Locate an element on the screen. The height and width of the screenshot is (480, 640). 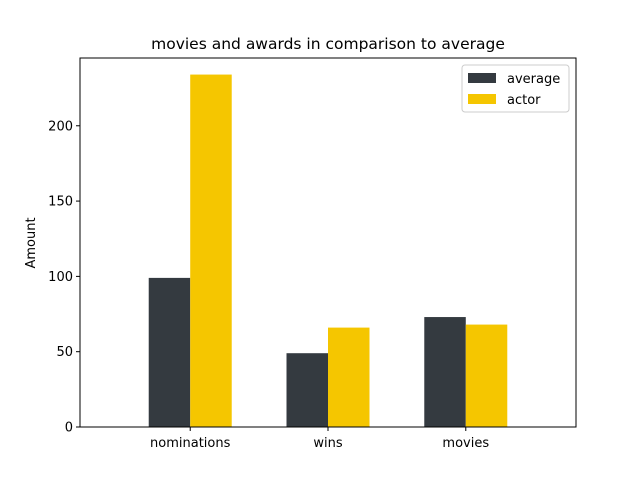
bar-actor-movies is located at coordinates (486, 375).